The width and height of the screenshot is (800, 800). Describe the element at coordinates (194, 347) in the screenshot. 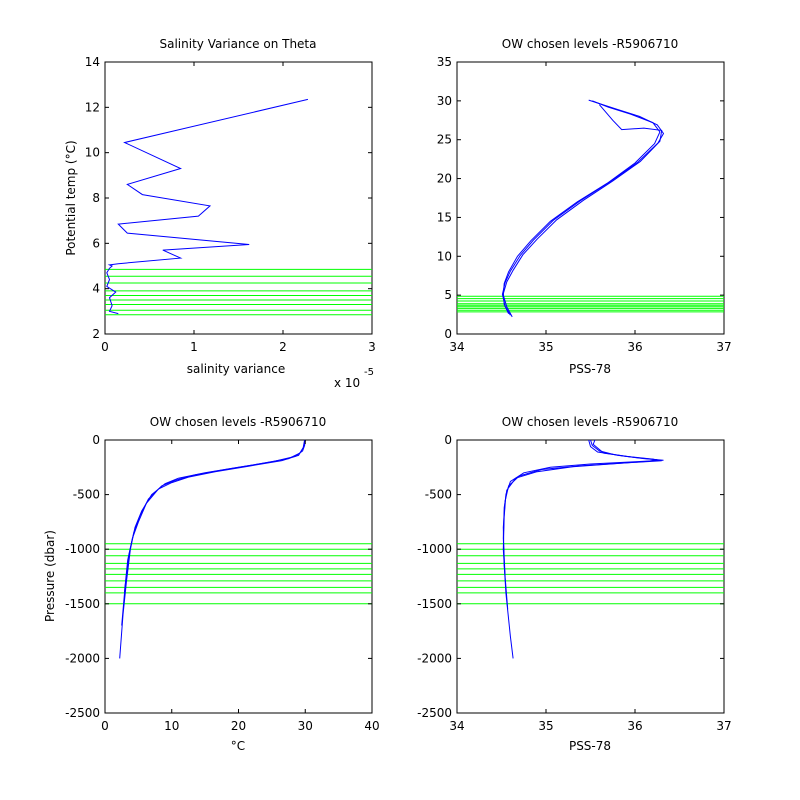

I see `x-tick-label: 1` at that location.